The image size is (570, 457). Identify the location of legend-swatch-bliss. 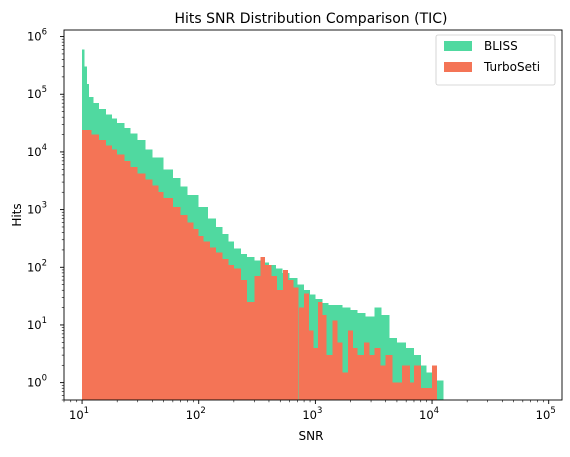
(458, 46).